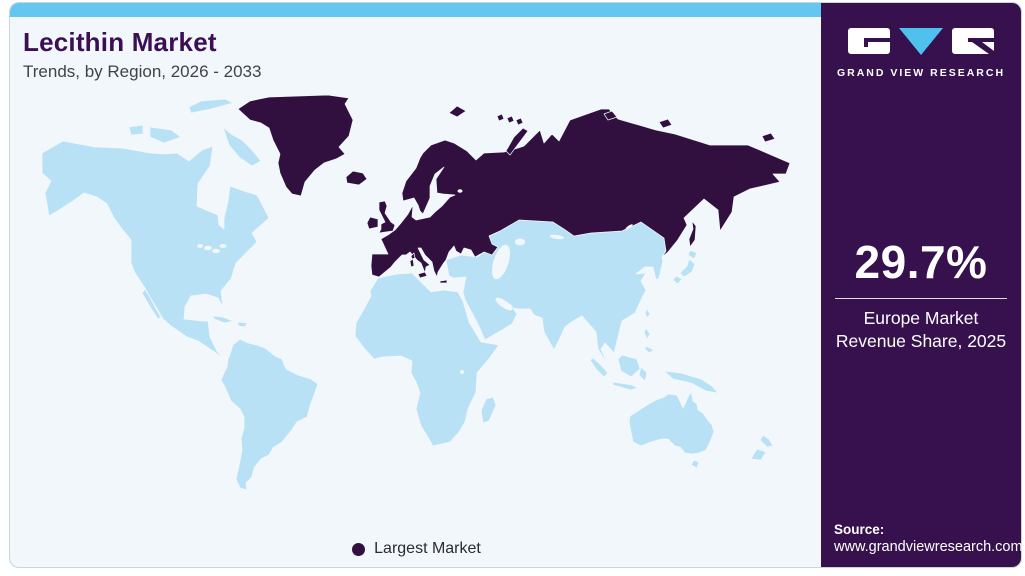  I want to click on source-label: Source:, so click(859, 529).